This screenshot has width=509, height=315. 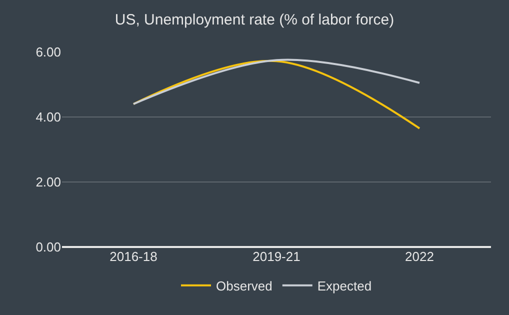 What do you see at coordinates (134, 256) in the screenshot?
I see `x-tick-label: 2016-18` at bounding box center [134, 256].